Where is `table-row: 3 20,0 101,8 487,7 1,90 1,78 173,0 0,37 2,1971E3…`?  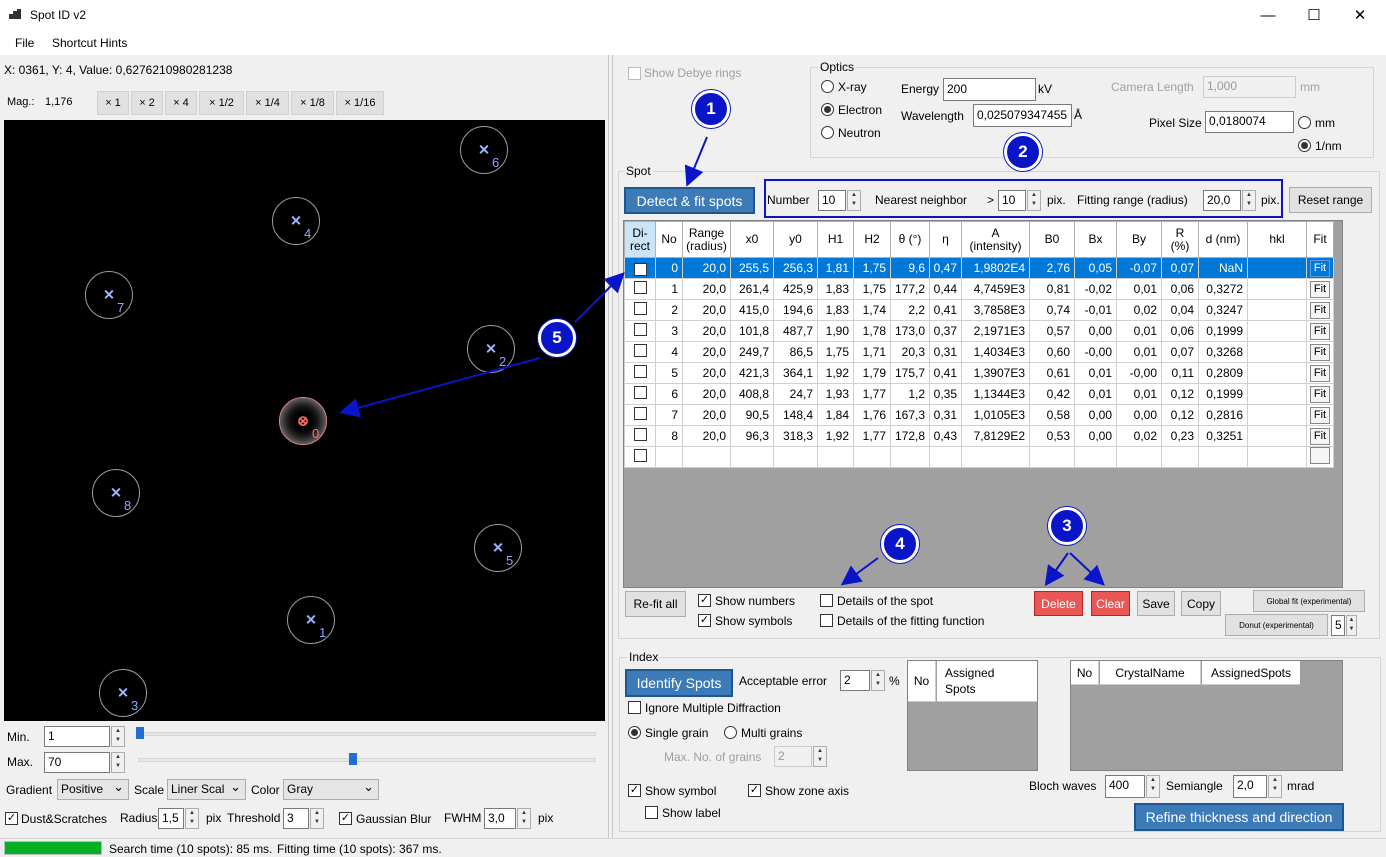
table-row: 3 20,0 101,8 487,7 1,90 1,78 173,0 0,37 2,1971E3… is located at coordinates (979, 331).